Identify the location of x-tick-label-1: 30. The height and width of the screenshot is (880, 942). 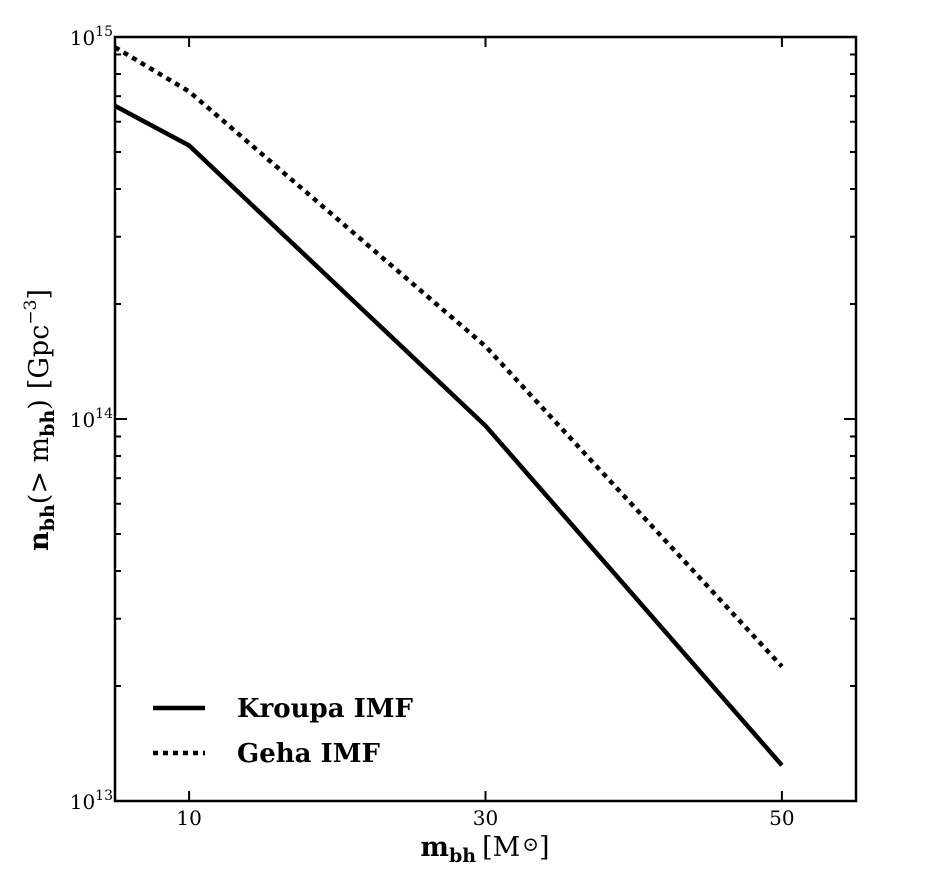
(485, 818).